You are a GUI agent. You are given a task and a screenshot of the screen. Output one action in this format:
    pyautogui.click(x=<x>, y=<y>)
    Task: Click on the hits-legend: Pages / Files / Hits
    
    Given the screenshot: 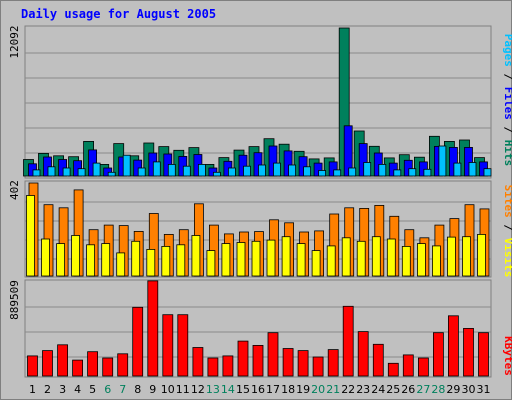 What is the action you would take?
    pyautogui.click(x=507, y=100)
    